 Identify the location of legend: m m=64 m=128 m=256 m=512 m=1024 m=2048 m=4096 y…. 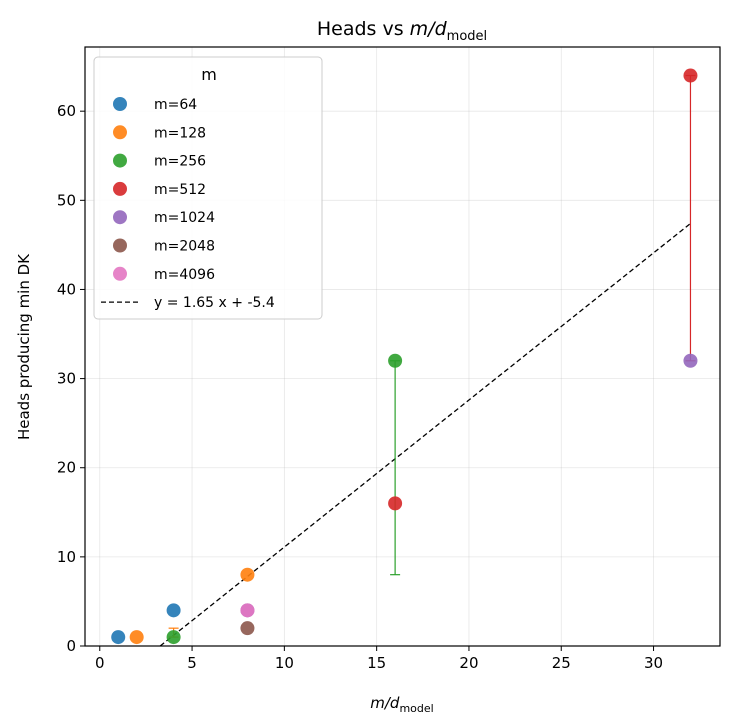
(208, 188).